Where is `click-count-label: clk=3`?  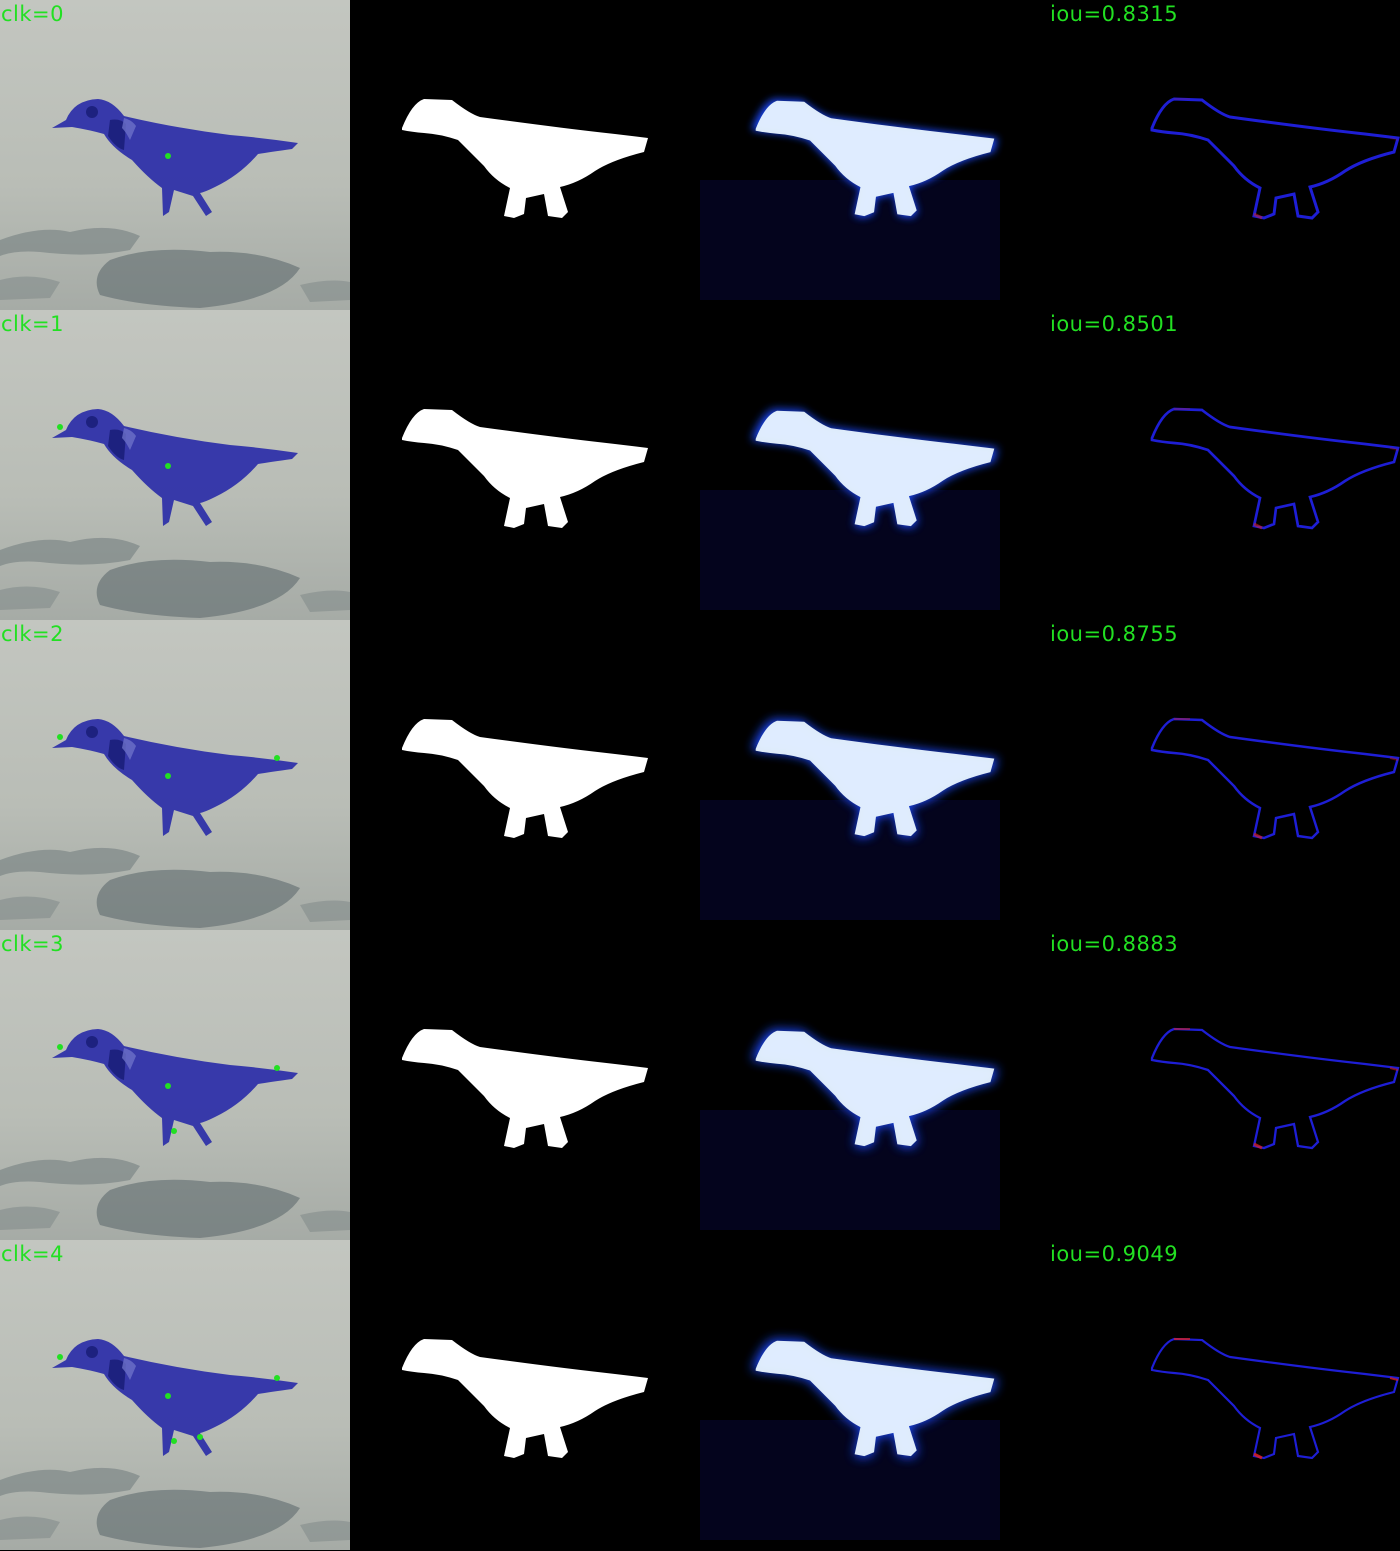
click-count-label: clk=3 is located at coordinates (32, 944).